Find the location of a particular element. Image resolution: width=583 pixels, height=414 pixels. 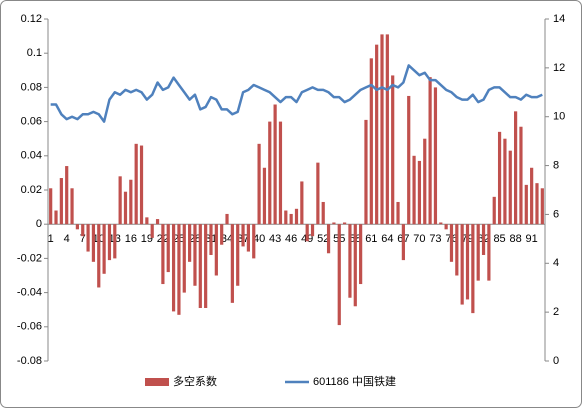

y2-tick-label: 6 is located at coordinates (556, 214).